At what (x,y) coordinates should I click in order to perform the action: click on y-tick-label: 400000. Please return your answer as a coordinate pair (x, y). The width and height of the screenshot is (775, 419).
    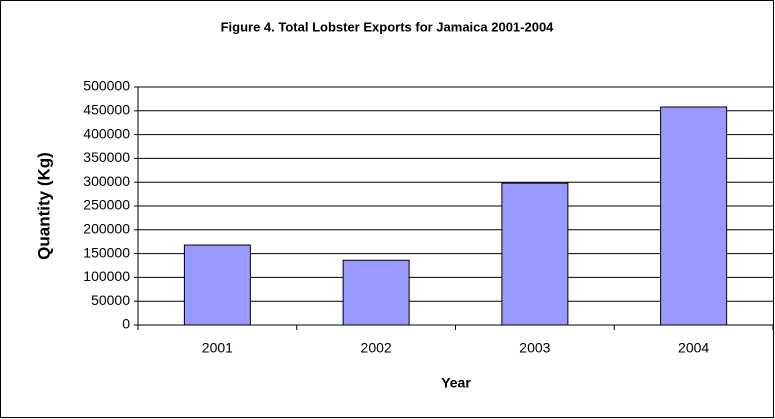
    Looking at the image, I should click on (106, 133).